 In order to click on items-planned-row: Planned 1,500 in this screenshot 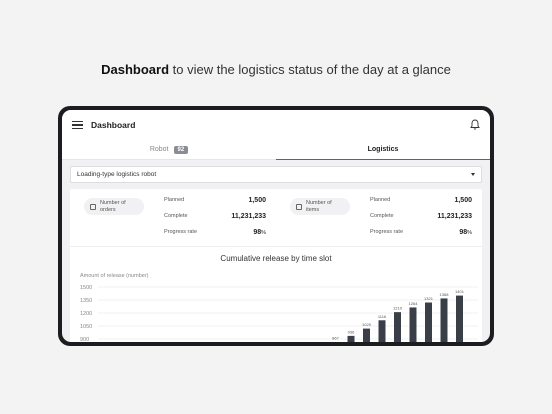, I will do `click(421, 200)`.